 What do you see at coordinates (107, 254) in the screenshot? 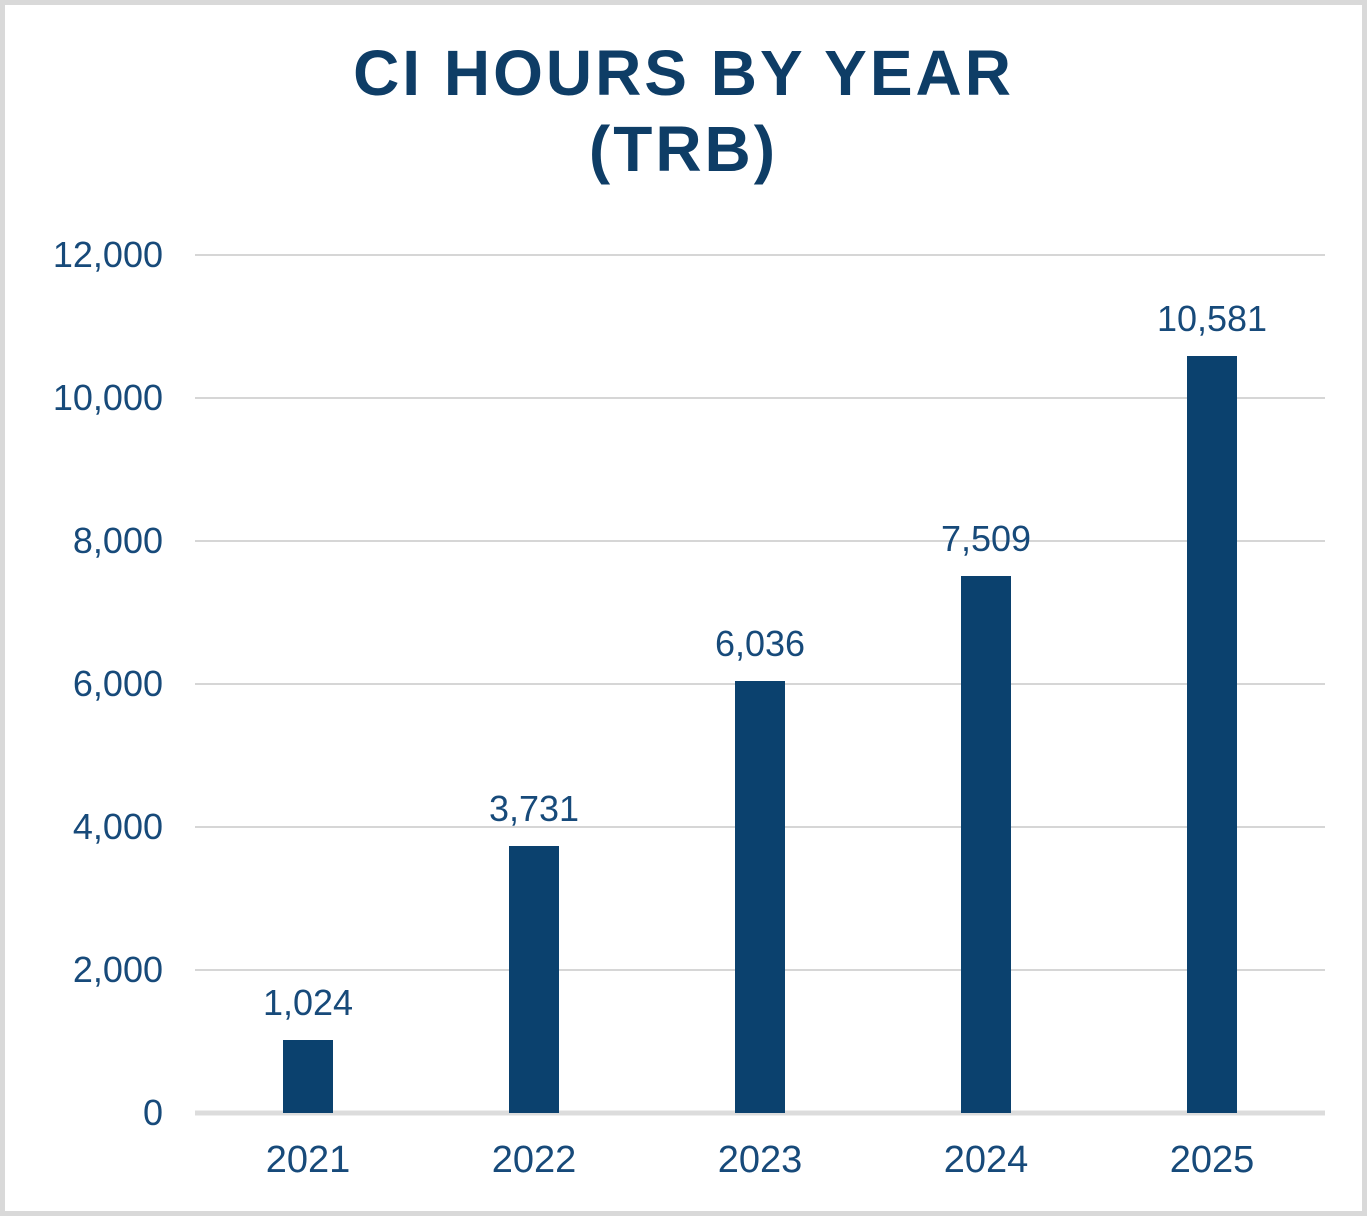
I see `y-tick-label: 12,000` at bounding box center [107, 254].